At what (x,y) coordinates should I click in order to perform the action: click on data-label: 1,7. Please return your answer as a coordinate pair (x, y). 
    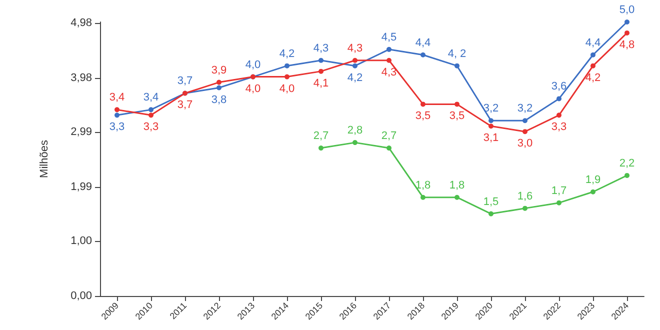
    Looking at the image, I should click on (559, 190).